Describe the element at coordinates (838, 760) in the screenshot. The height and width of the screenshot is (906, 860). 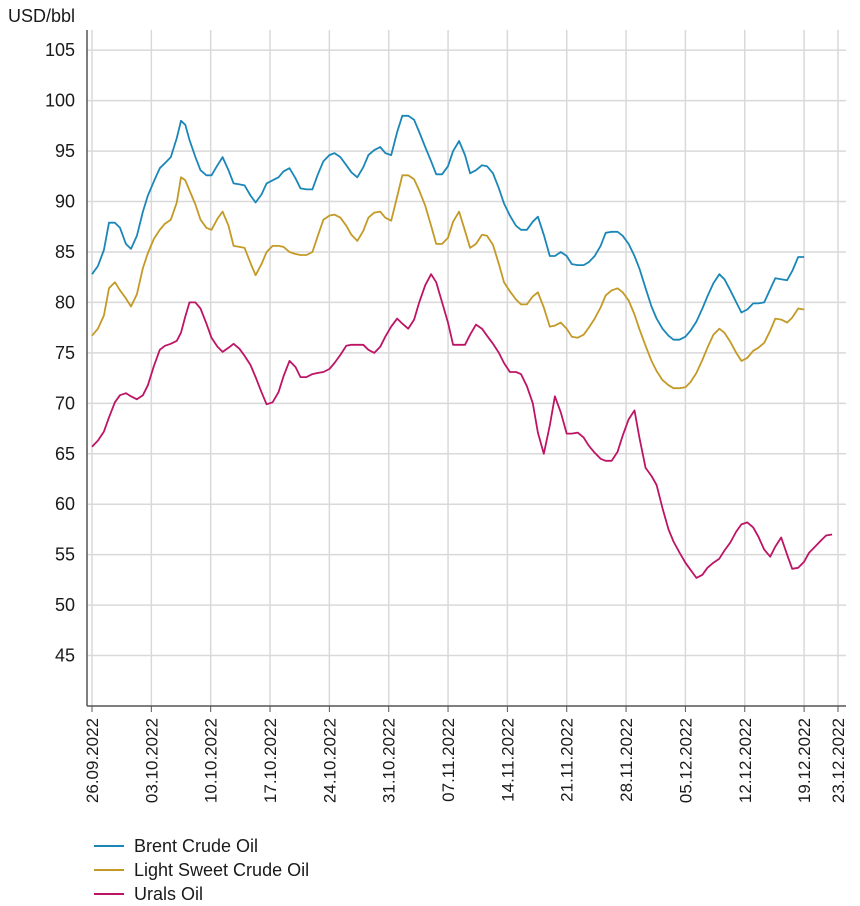
I see `x-tick-label: 23.12.2022` at that location.